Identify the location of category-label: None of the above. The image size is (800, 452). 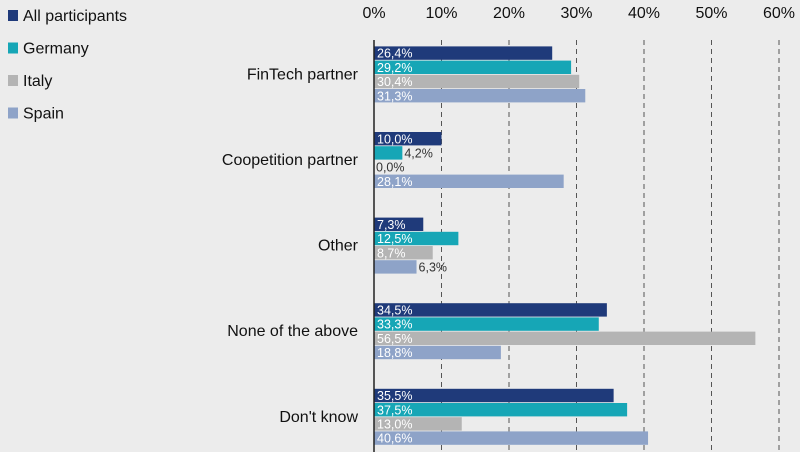
(292, 331).